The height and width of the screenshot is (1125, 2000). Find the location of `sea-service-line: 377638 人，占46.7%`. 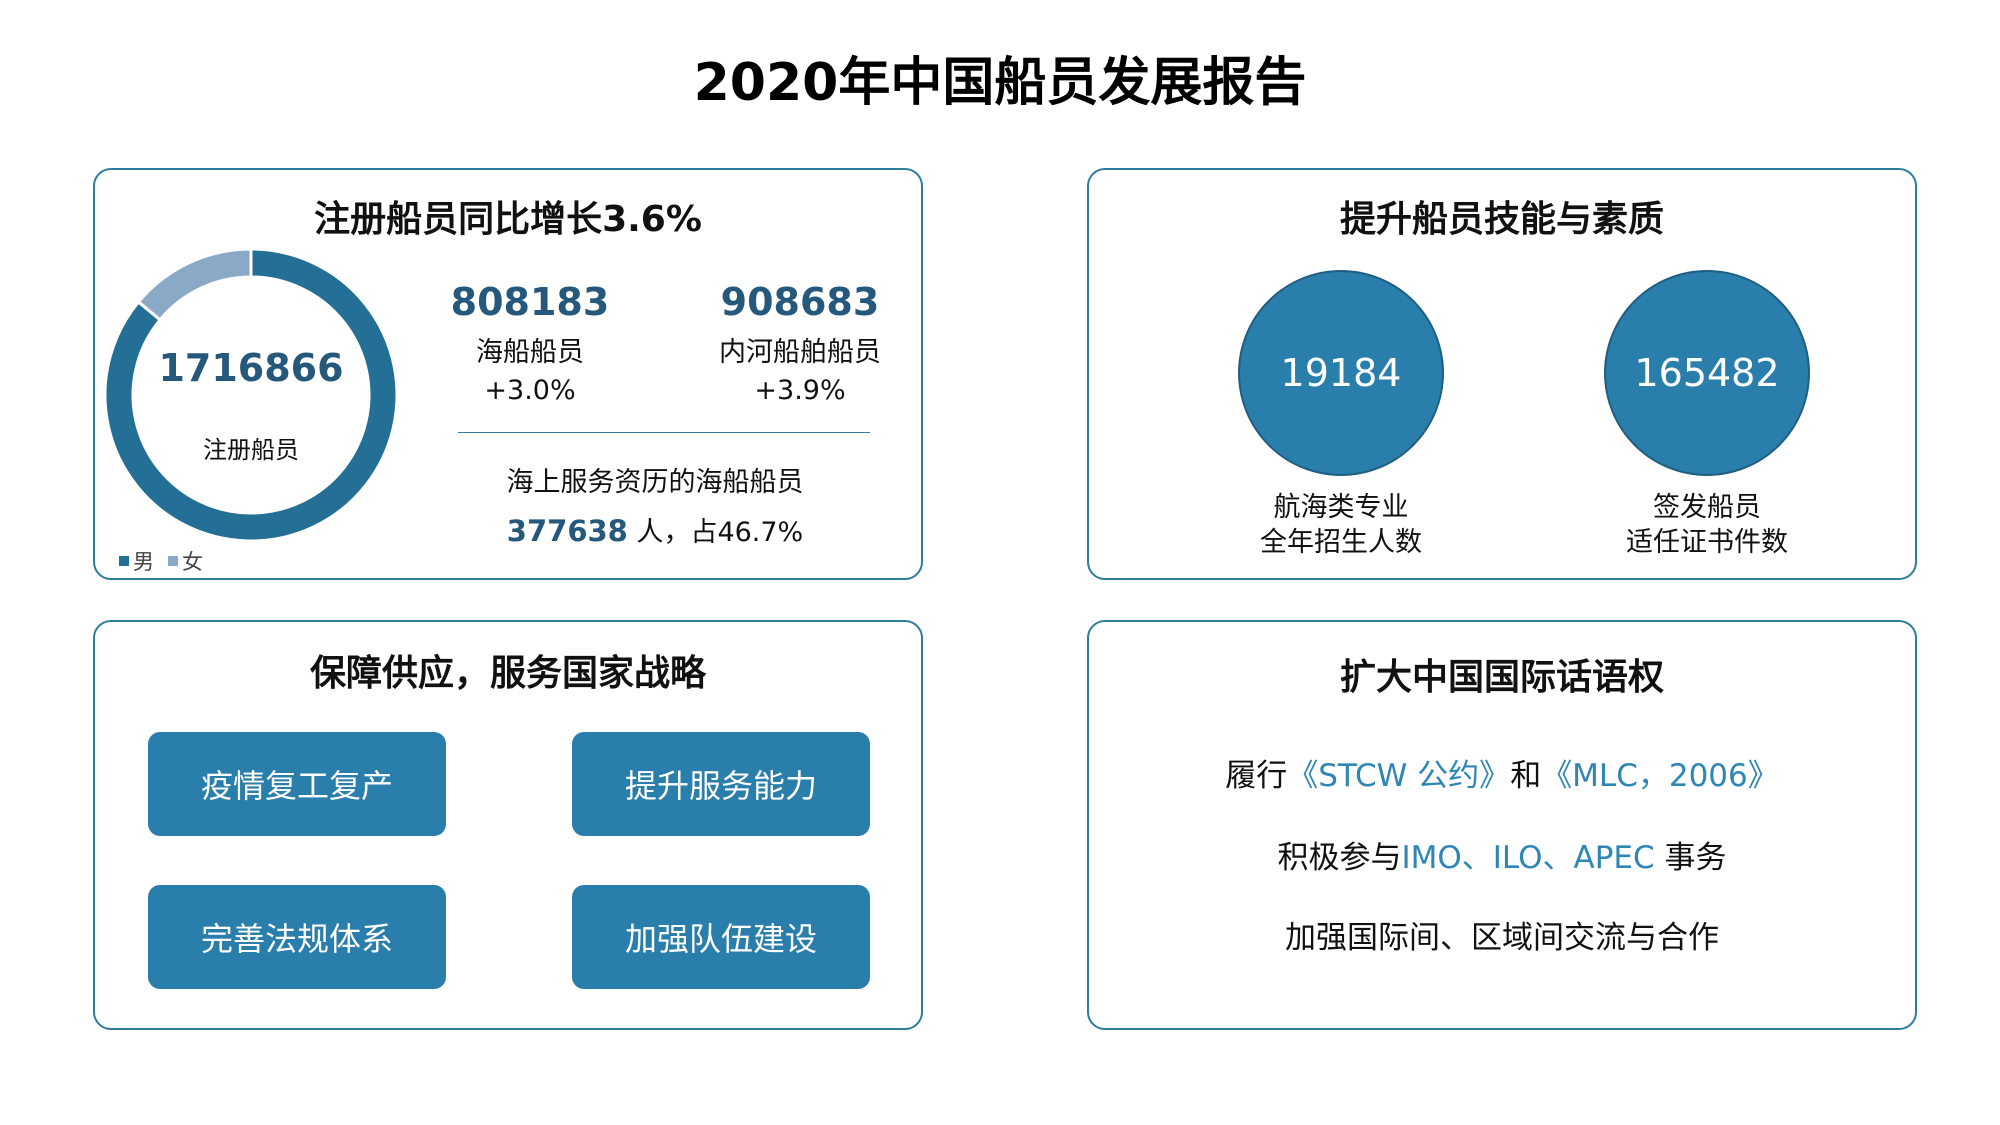

sea-service-line: 377638 人，占46.7% is located at coordinates (655, 529).